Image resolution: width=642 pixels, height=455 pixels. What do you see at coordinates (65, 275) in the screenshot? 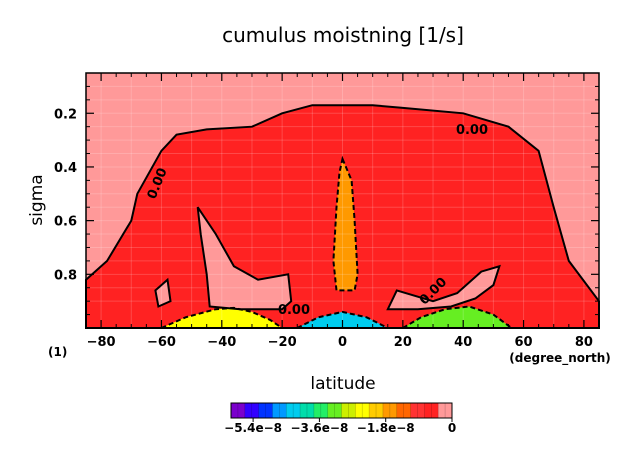
I see `y-tick-label: 0.8` at bounding box center [65, 275].